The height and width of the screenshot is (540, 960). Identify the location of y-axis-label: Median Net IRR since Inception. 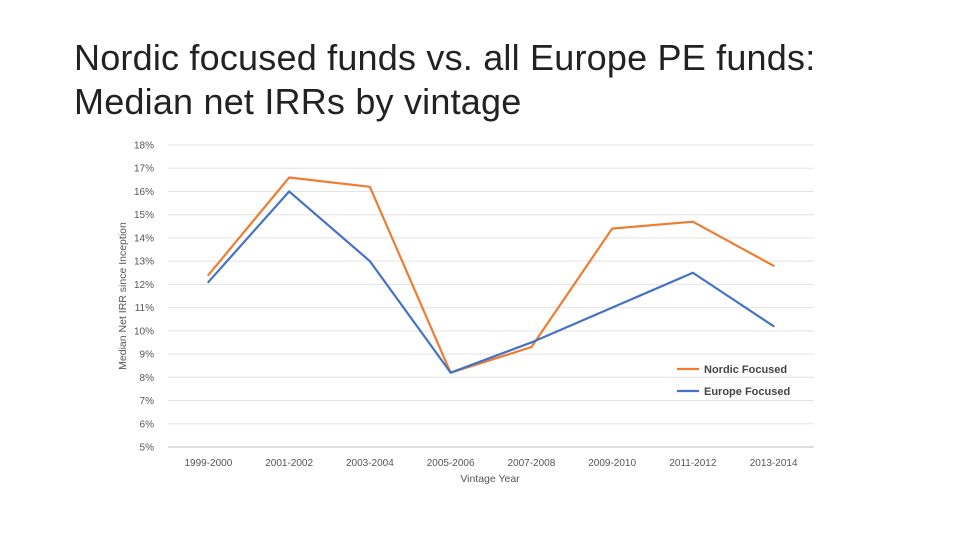
(123, 296).